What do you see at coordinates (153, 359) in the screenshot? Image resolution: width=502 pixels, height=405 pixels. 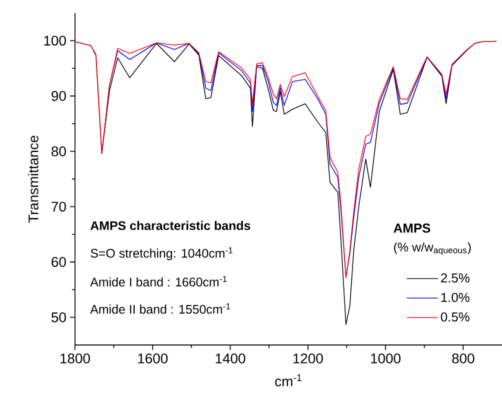 I see `x-tick-label: 1600` at bounding box center [153, 359].